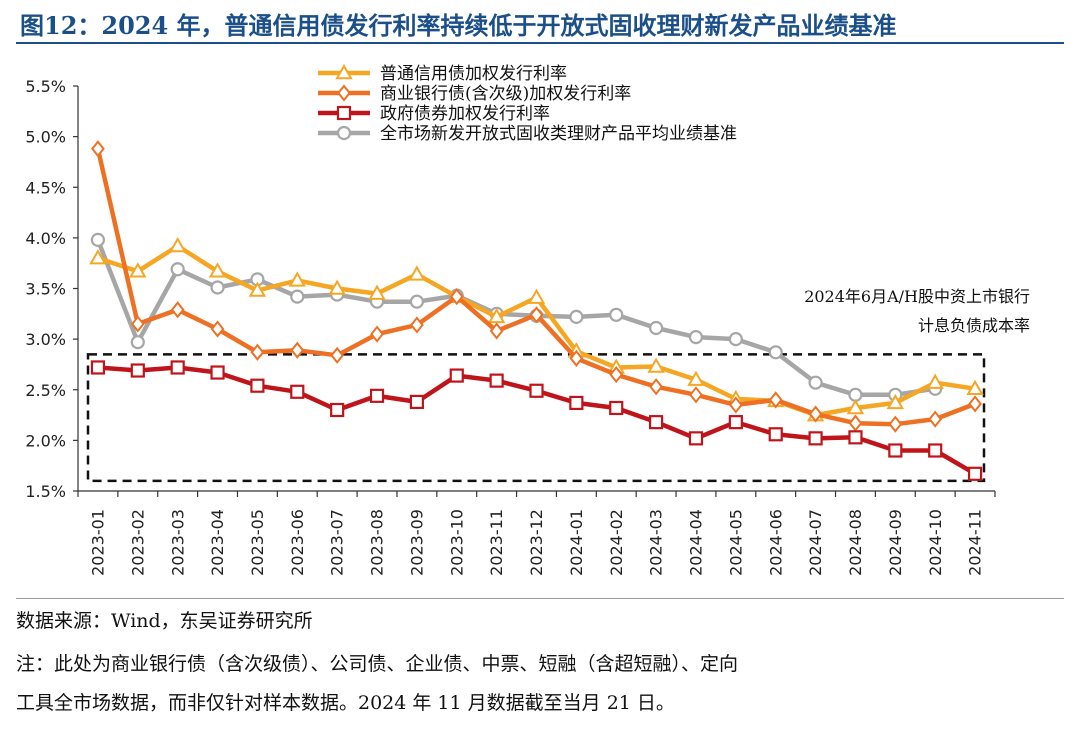 This screenshot has width=1080, height=730. I want to click on y-tick-label: 3.0%, so click(45, 339).